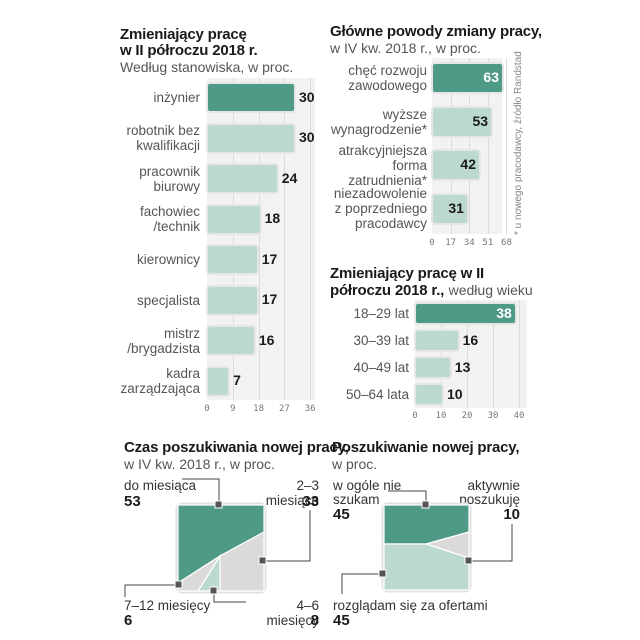  Describe the element at coordinates (455, 393) in the screenshot. I see `bar-value-label: 10` at that location.